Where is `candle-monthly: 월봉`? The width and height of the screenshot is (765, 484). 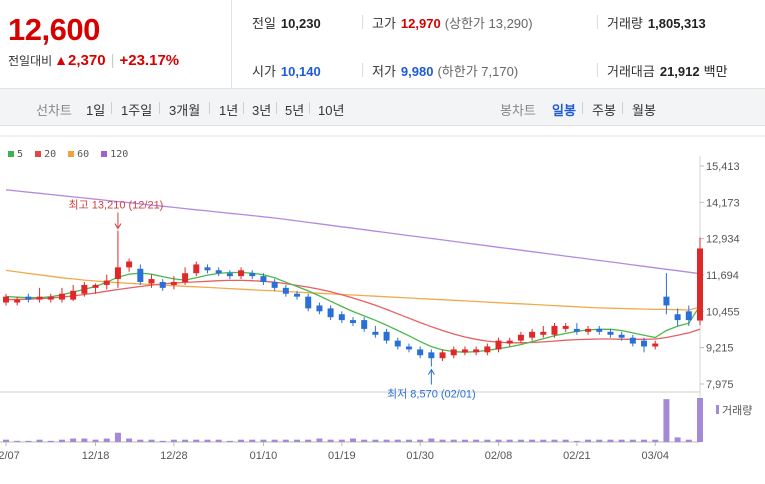
candle-monthly: 월봉 is located at coordinates (644, 110).